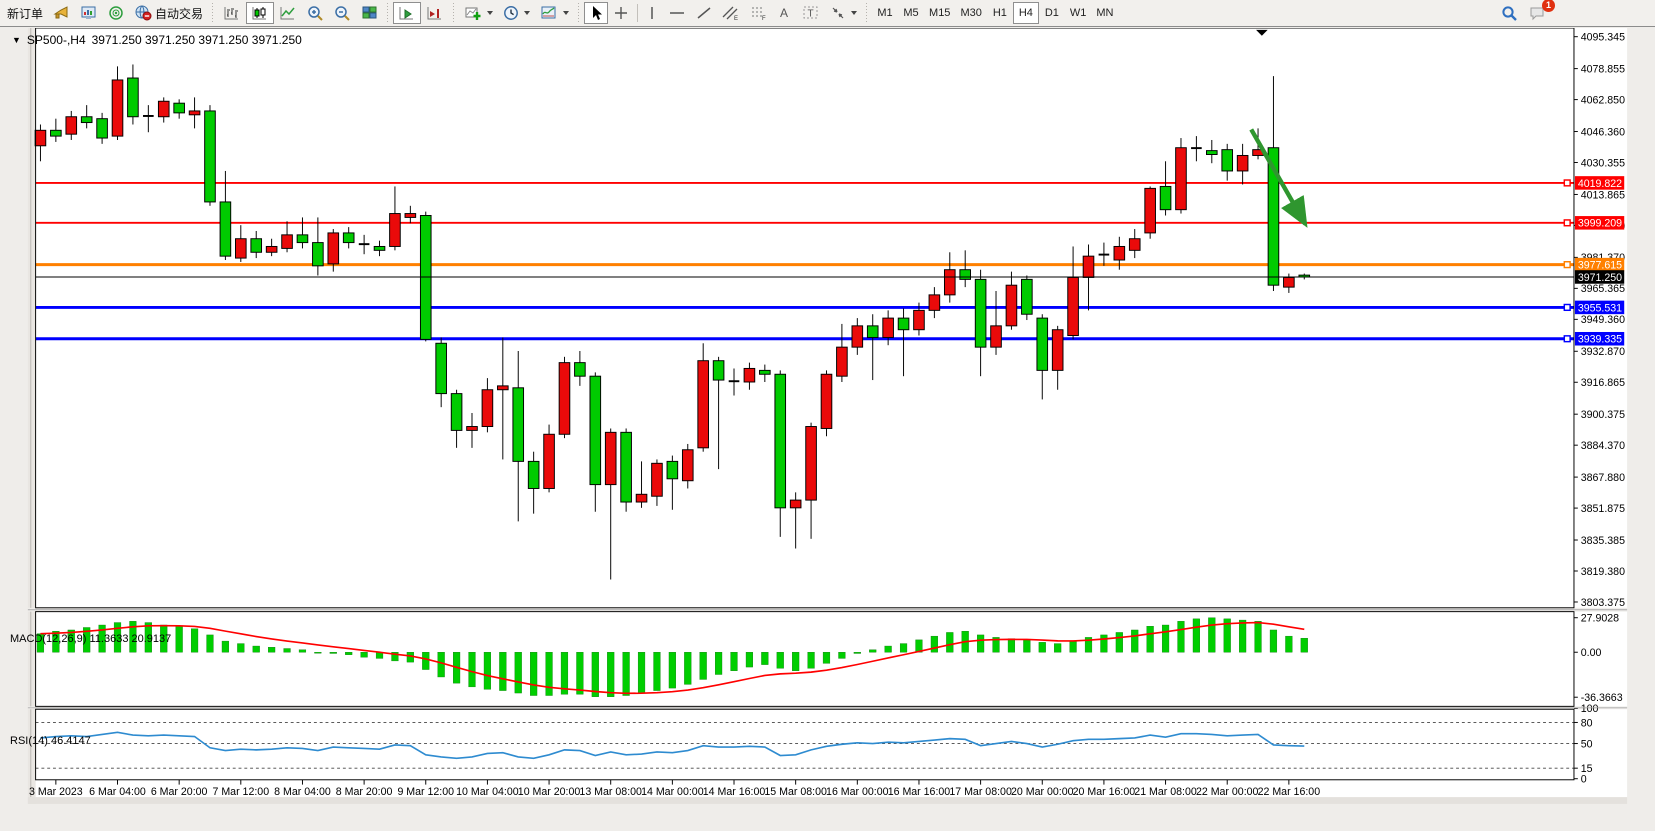 The width and height of the screenshot is (1655, 831). Describe the element at coordinates (764, 18) in the screenshot. I see `svg-text: F` at that location.